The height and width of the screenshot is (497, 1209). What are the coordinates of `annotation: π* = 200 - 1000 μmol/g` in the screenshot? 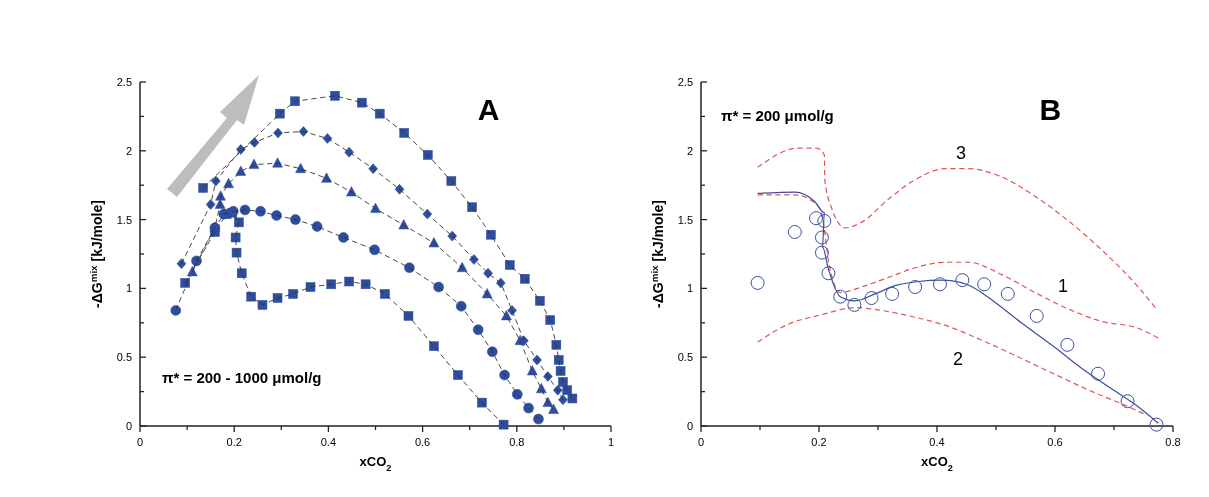 It's located at (242, 377).